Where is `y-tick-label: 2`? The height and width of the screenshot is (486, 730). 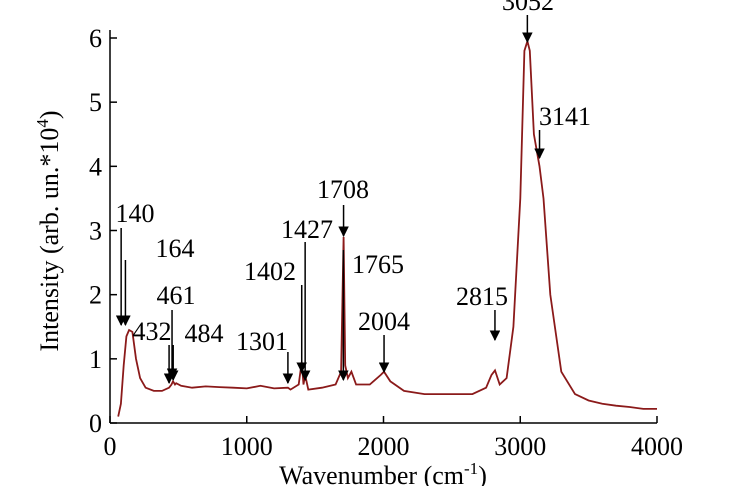
y-tick-label: 2 is located at coordinates (95, 295).